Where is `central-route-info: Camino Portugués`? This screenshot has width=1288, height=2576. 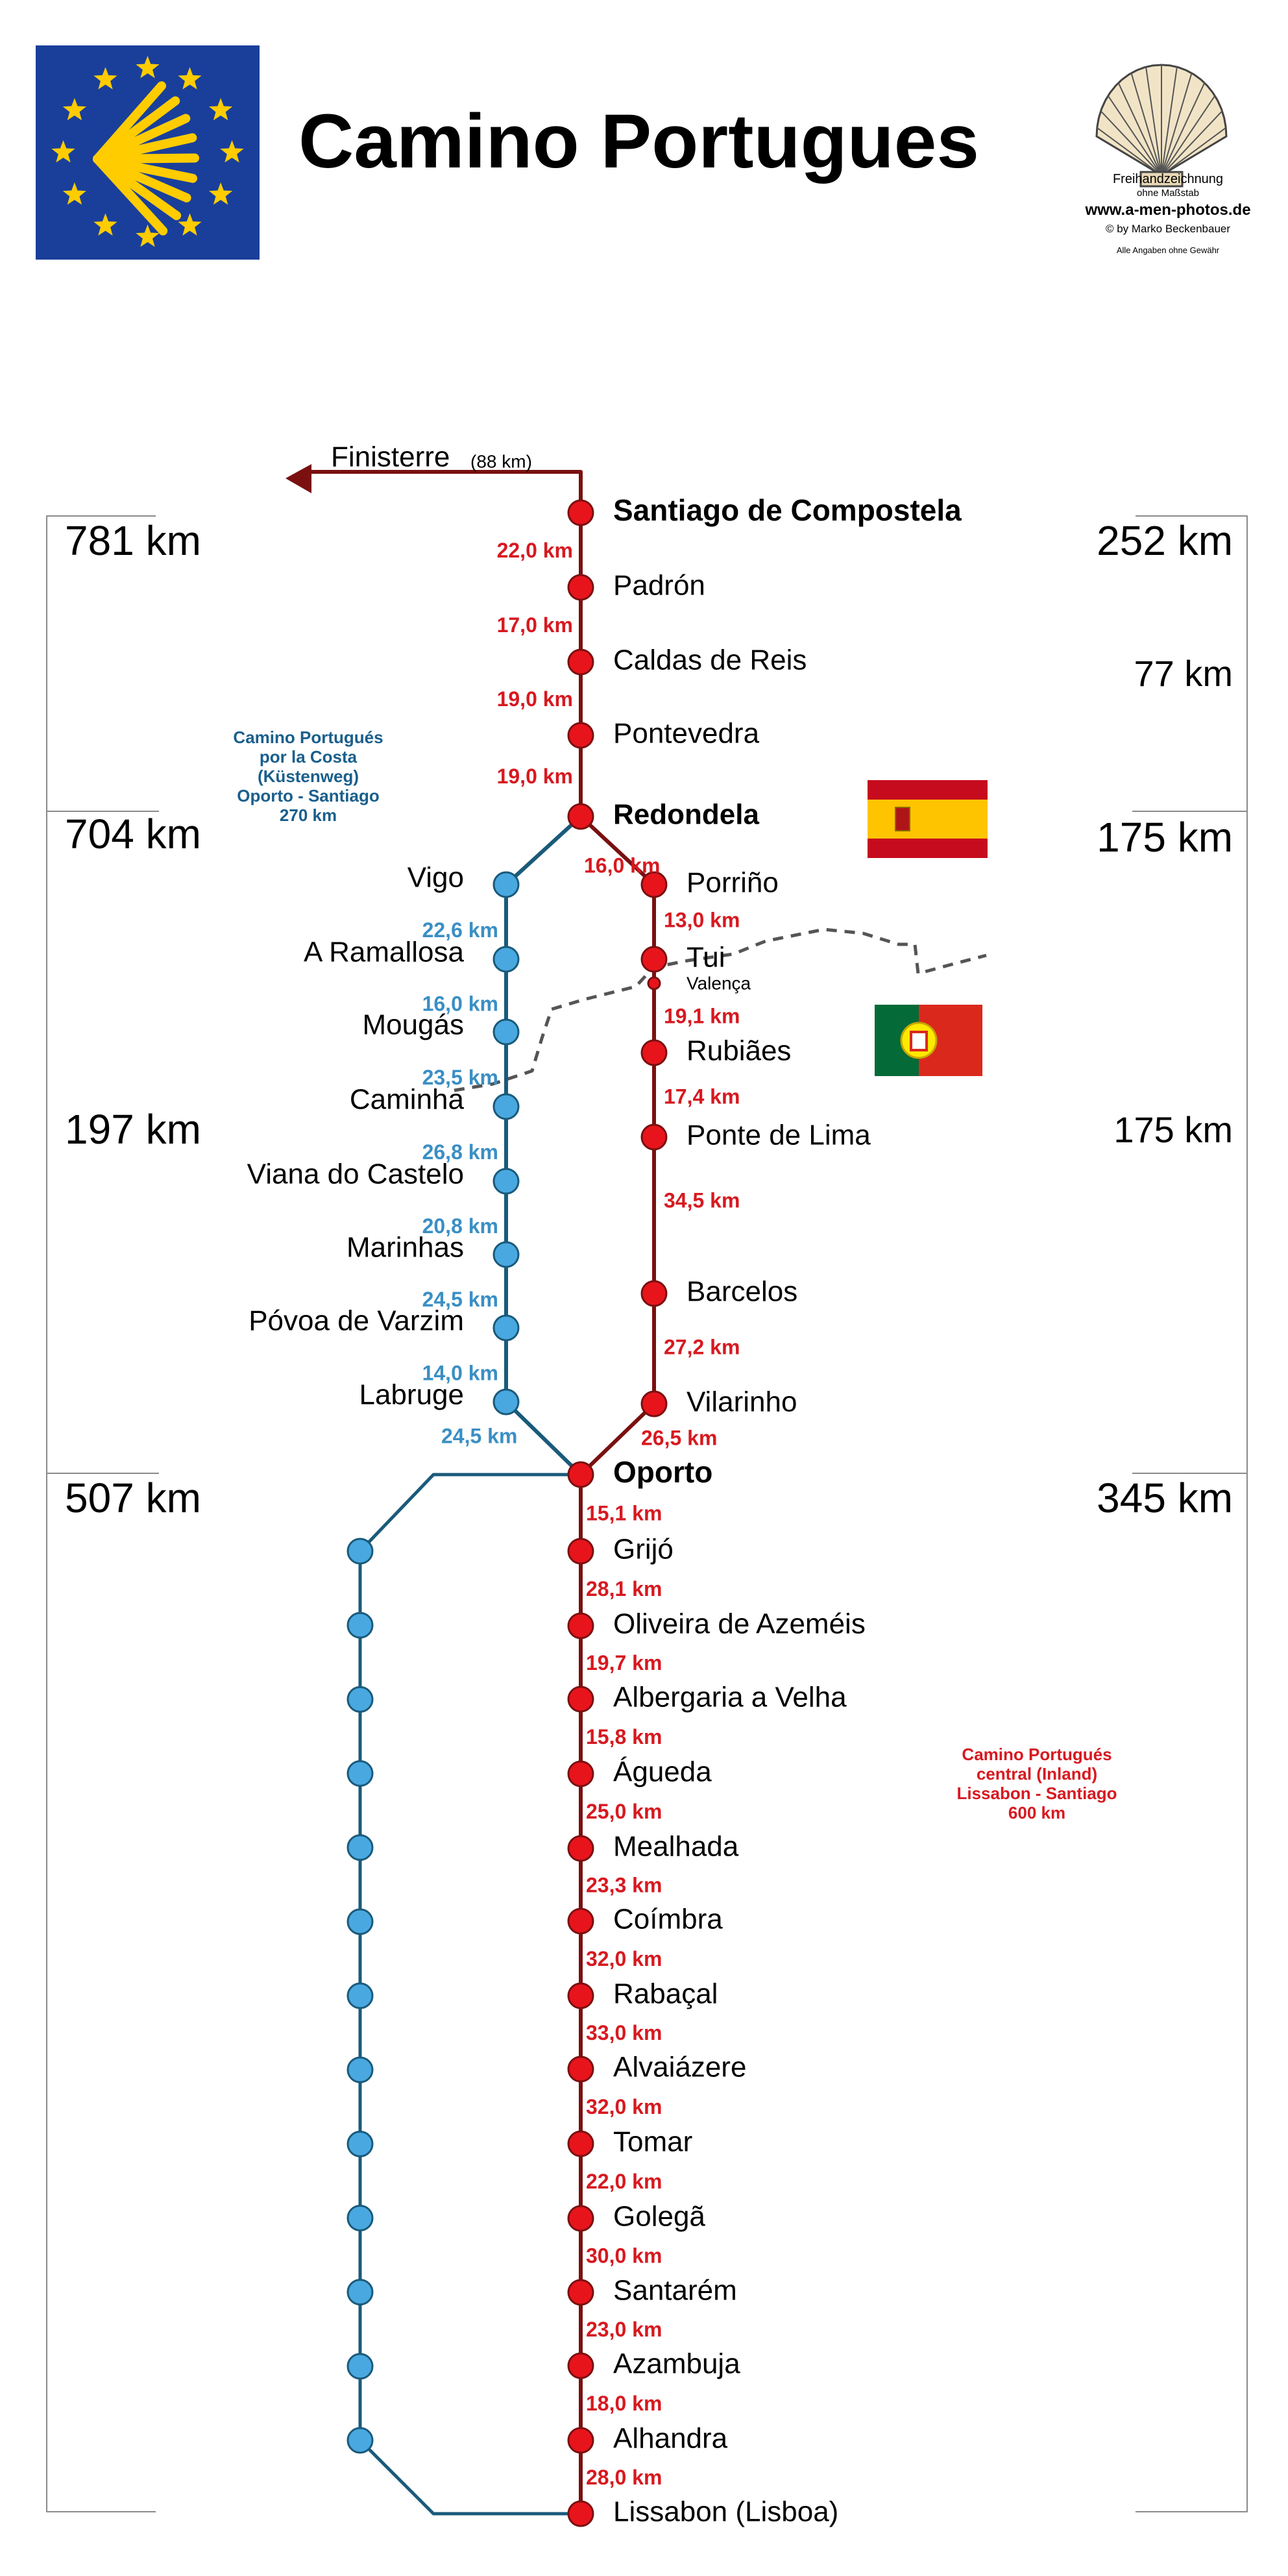
central-route-info: Camino Portugués is located at coordinates (1037, 1754).